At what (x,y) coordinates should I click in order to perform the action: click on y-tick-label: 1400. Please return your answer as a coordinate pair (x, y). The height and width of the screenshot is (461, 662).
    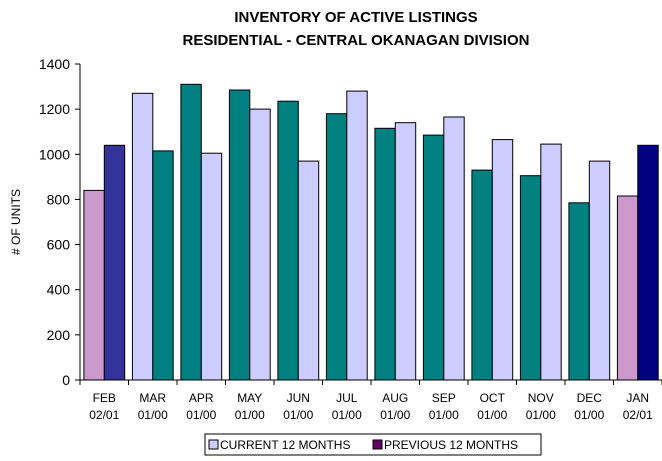
    Looking at the image, I should click on (54, 64).